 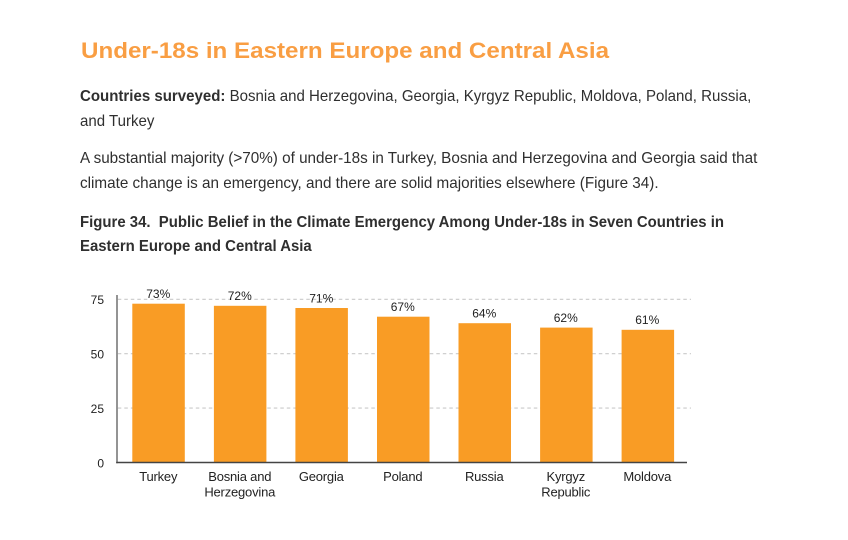 I want to click on svg-text: 71%, so click(x=321, y=298).